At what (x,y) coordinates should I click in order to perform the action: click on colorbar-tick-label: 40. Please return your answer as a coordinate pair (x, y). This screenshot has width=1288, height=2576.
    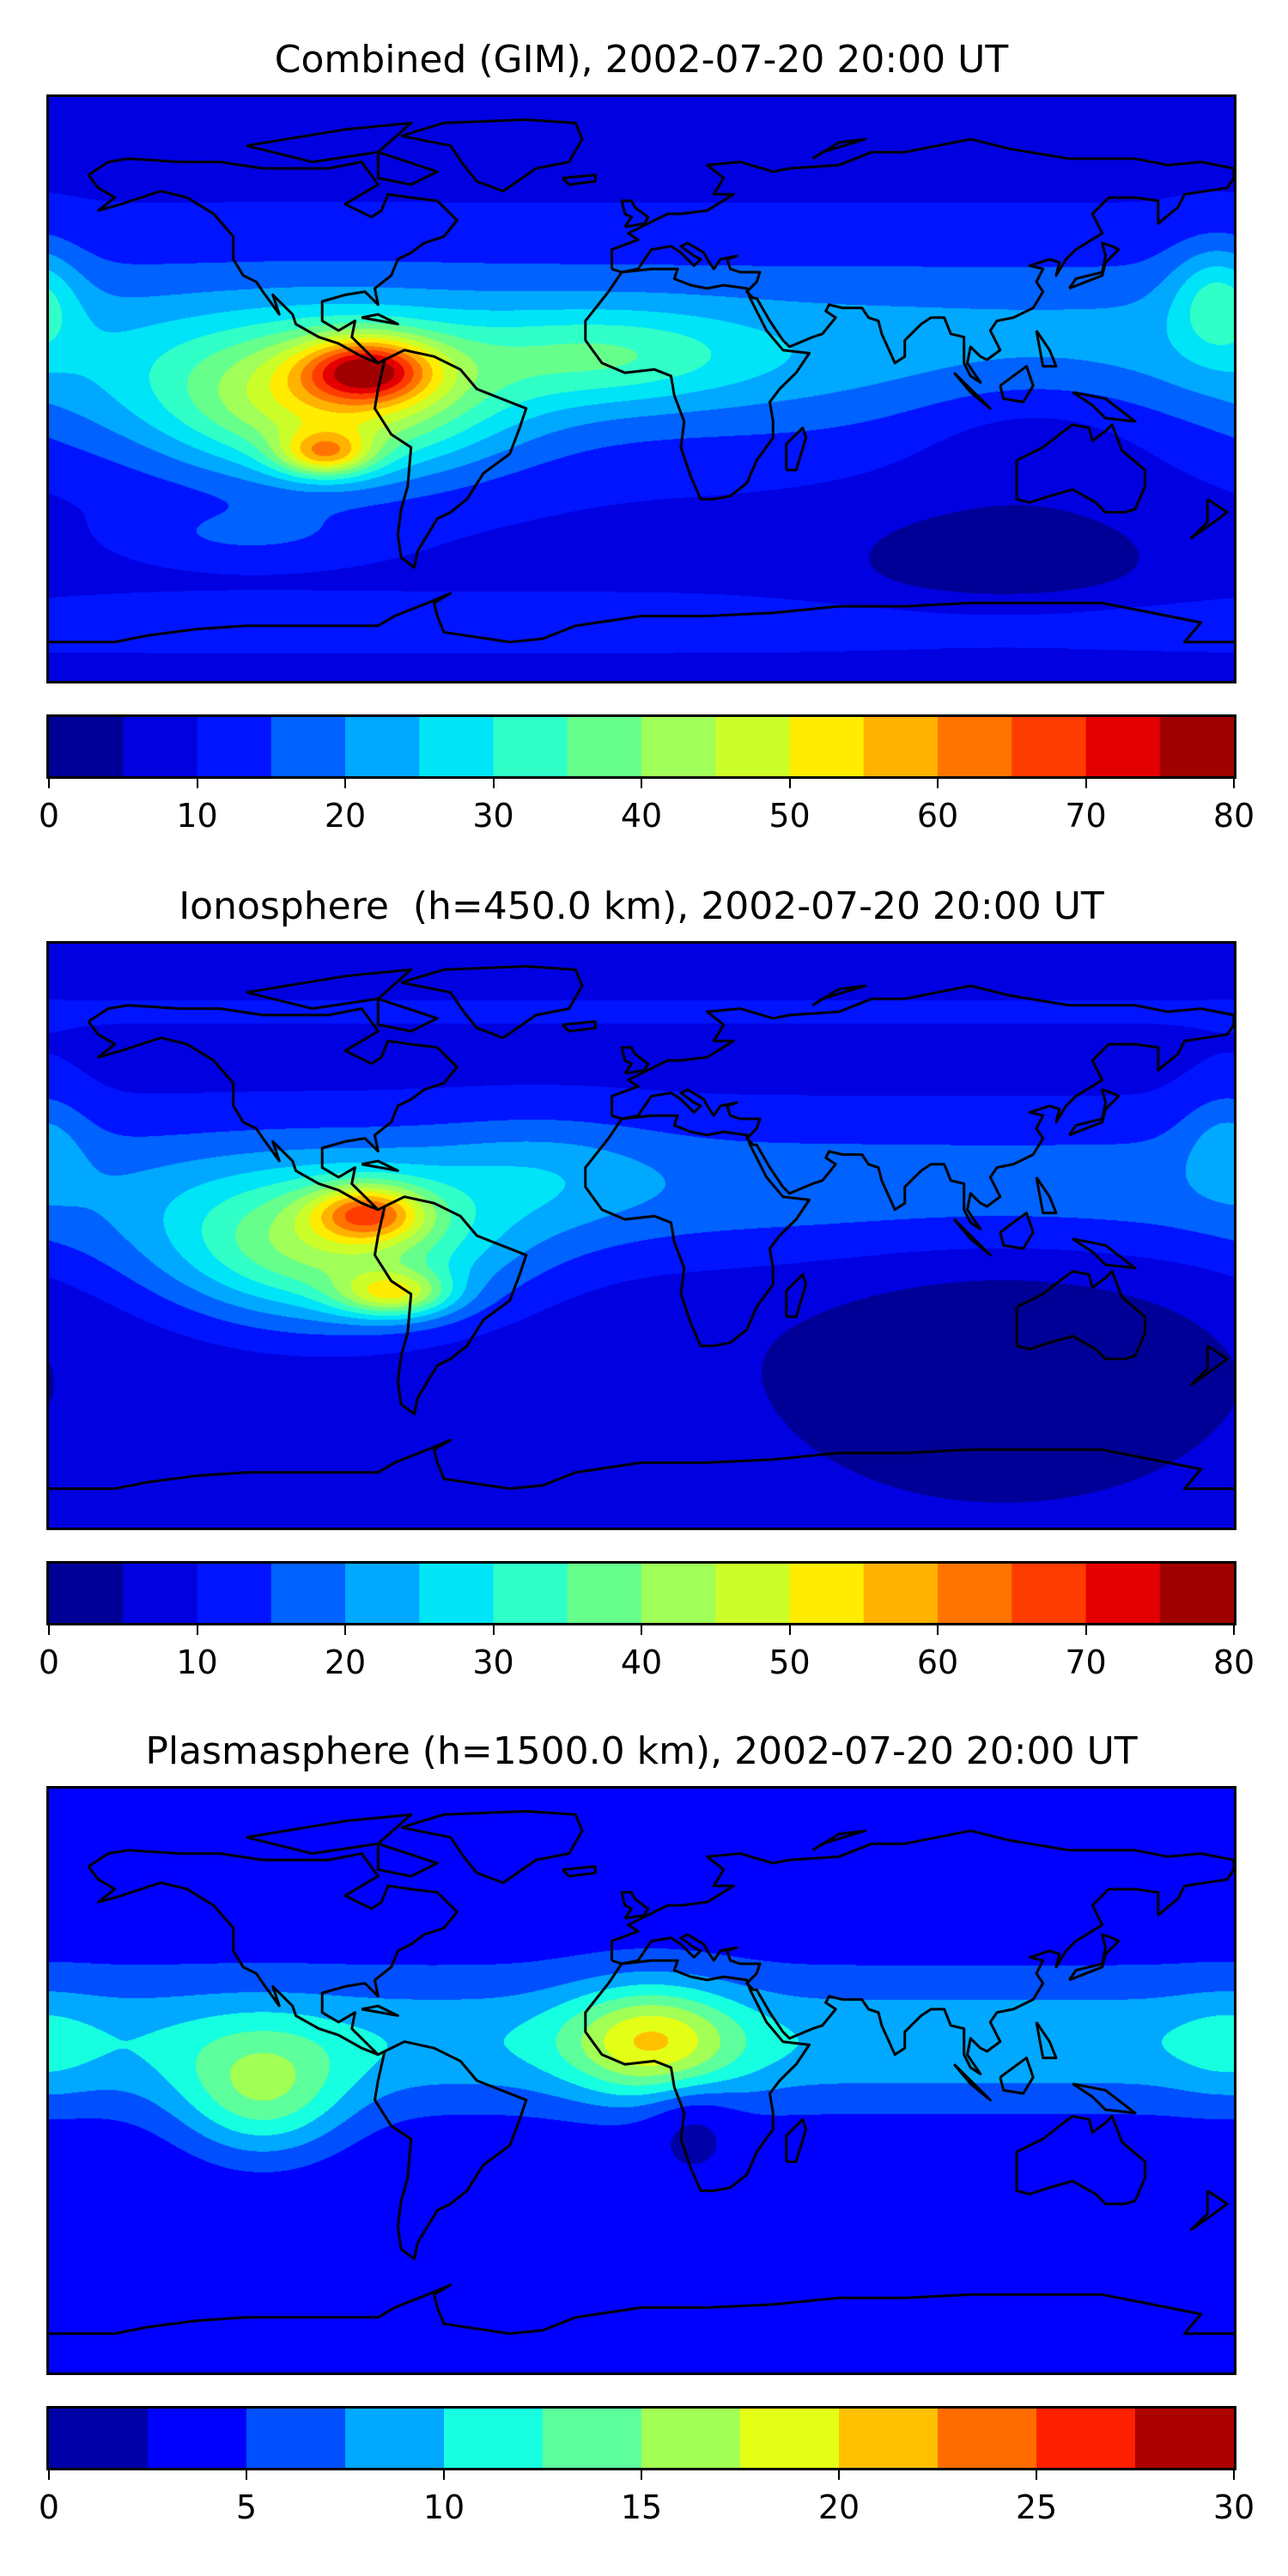
    Looking at the image, I should click on (641, 1662).